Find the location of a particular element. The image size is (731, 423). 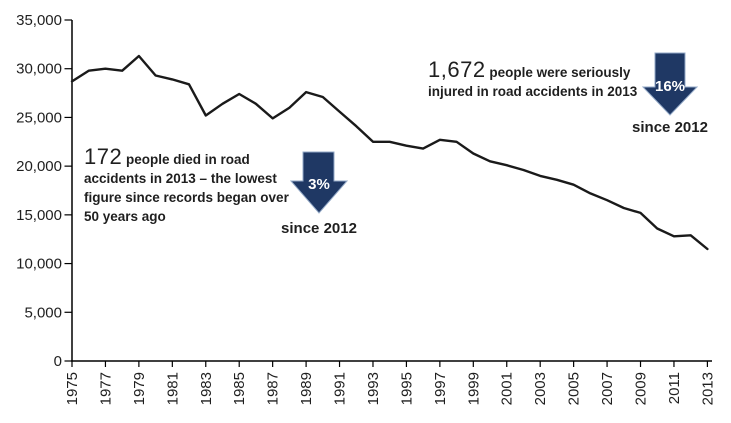

x-tick-label: 1993 is located at coordinates (373, 388).